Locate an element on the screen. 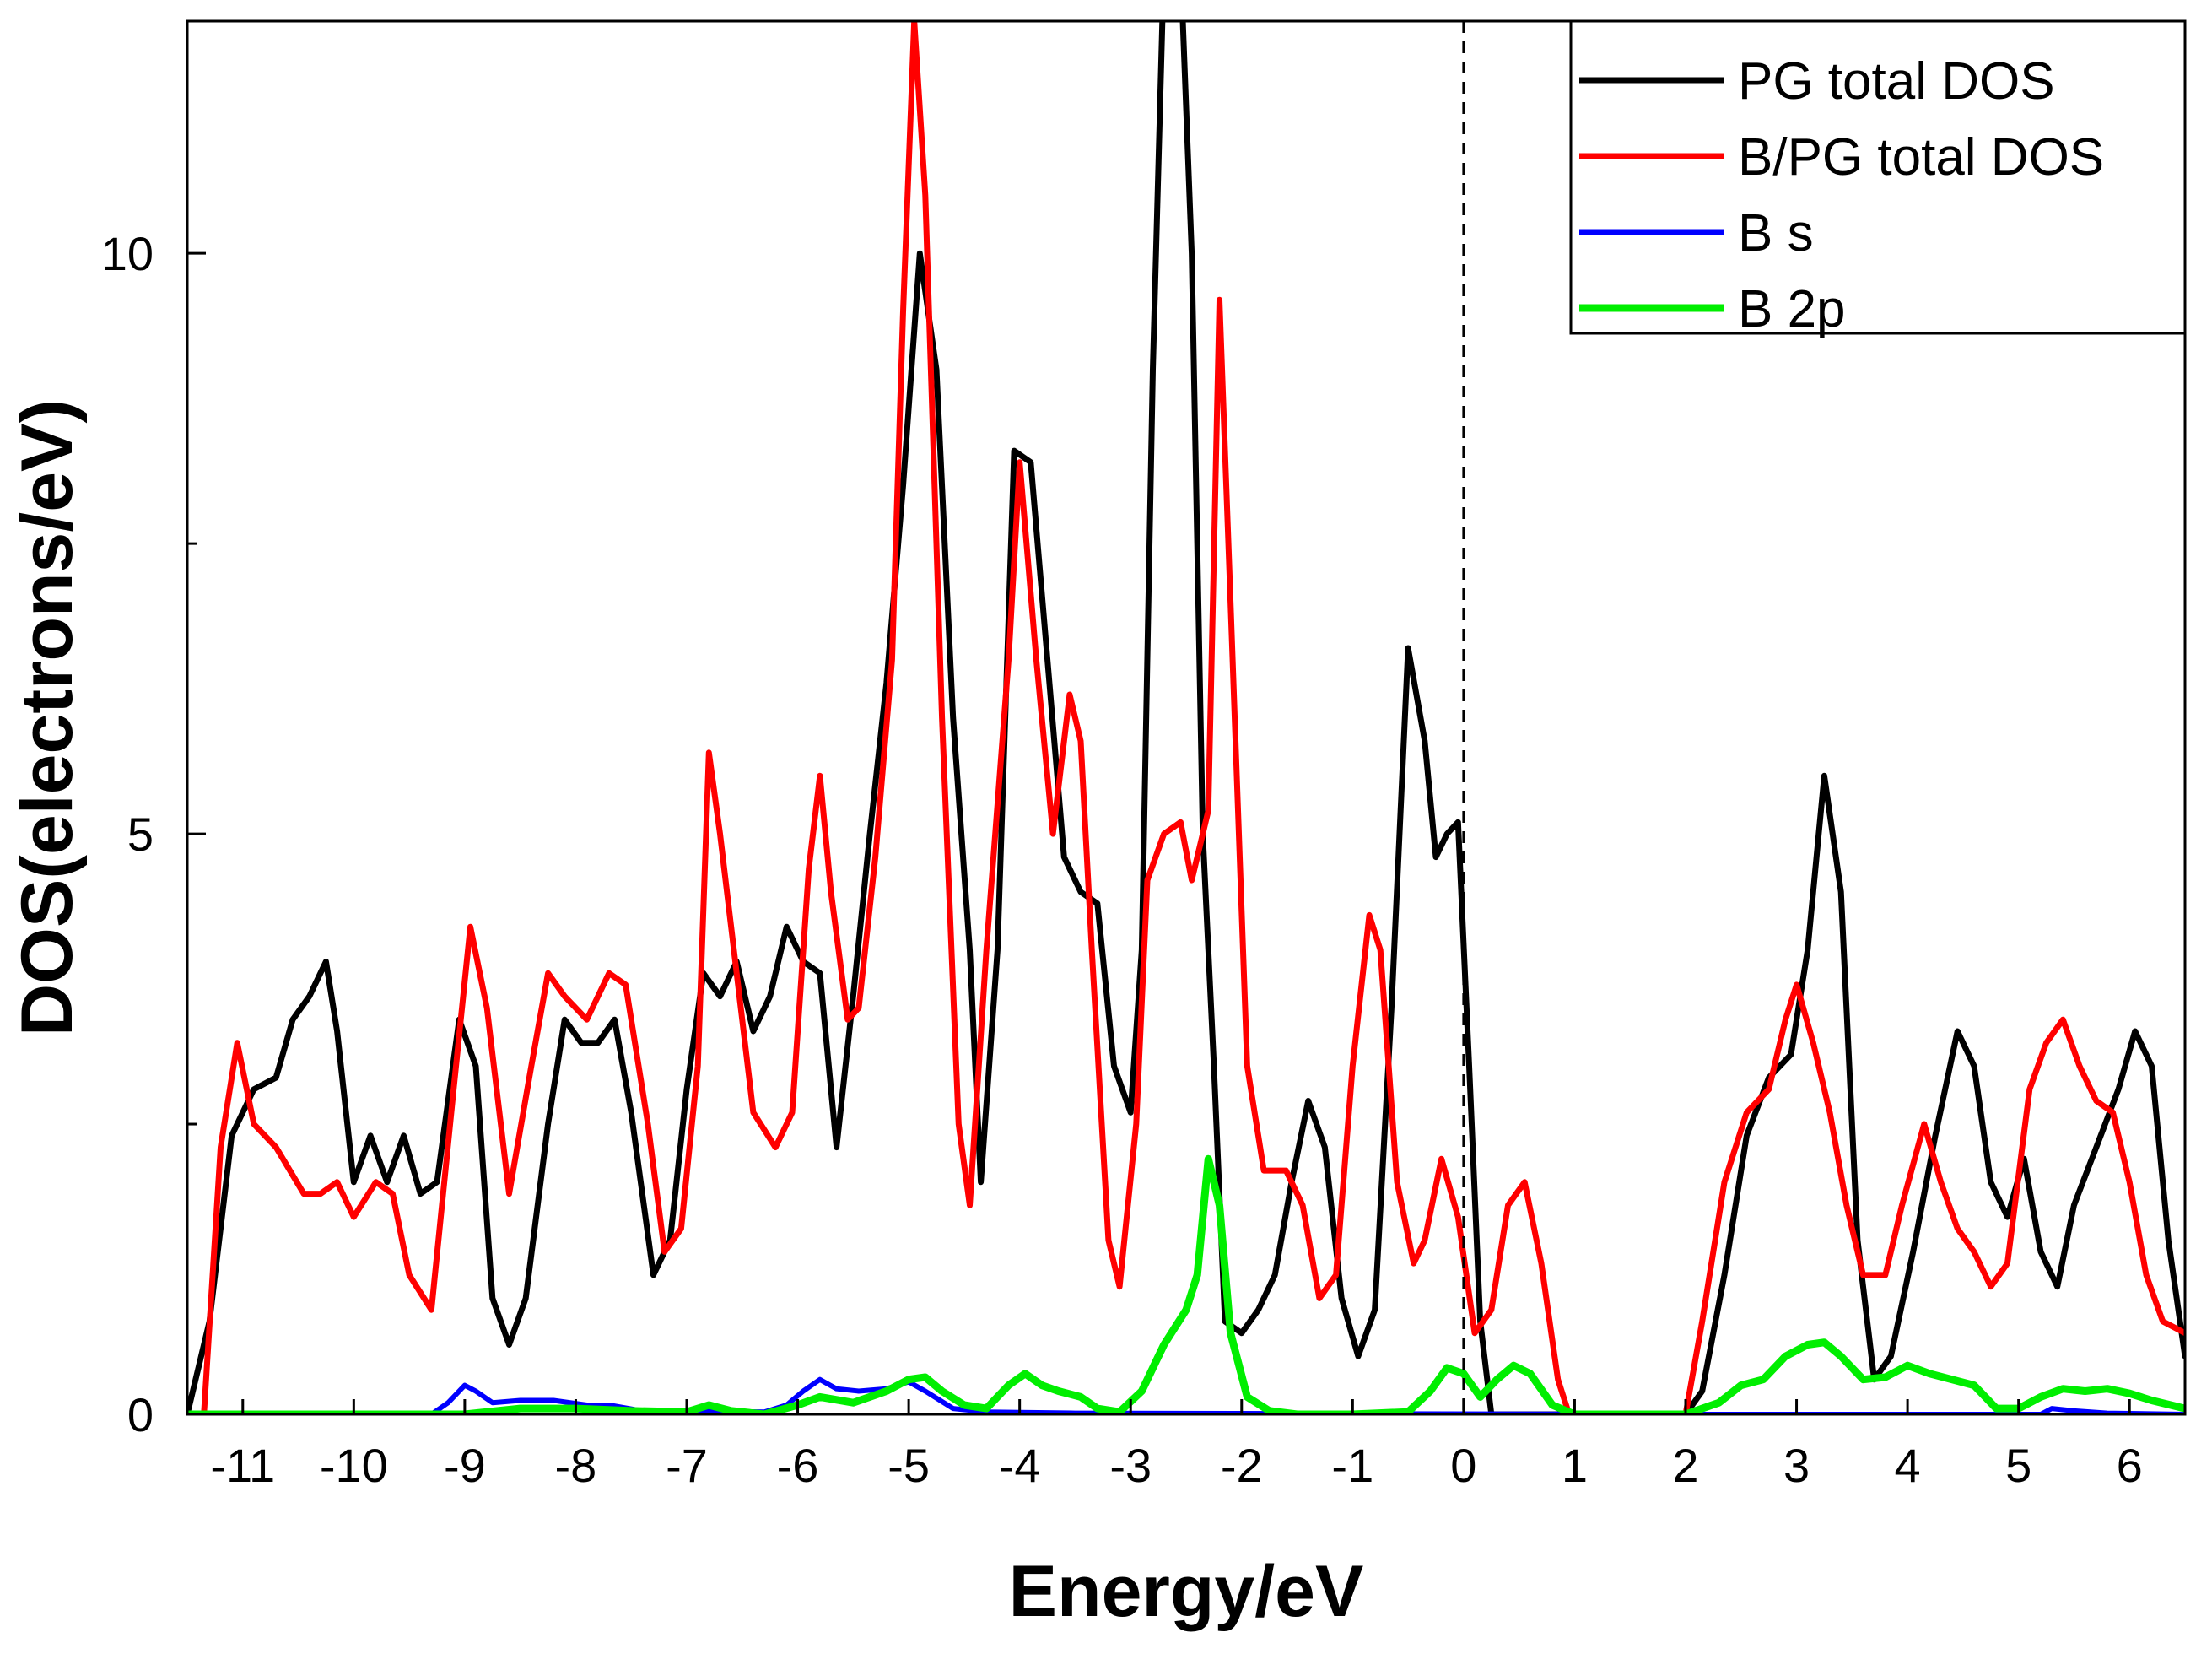 The width and height of the screenshot is (2212, 1654). legend-label: B/PG total DOS is located at coordinates (1921, 157).